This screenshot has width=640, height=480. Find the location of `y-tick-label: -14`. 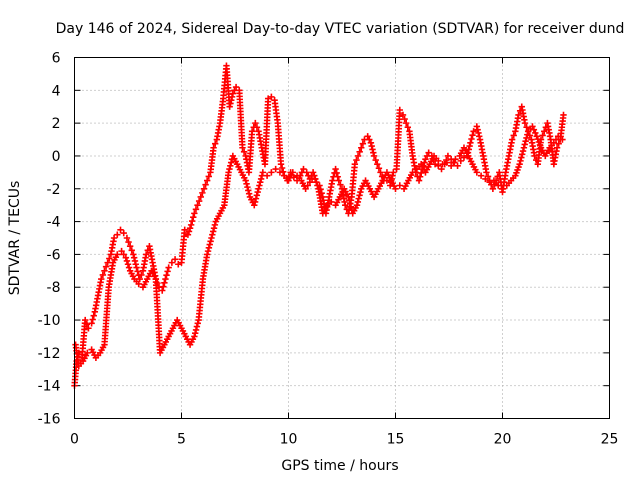

y-tick-label: -14 is located at coordinates (49, 387).